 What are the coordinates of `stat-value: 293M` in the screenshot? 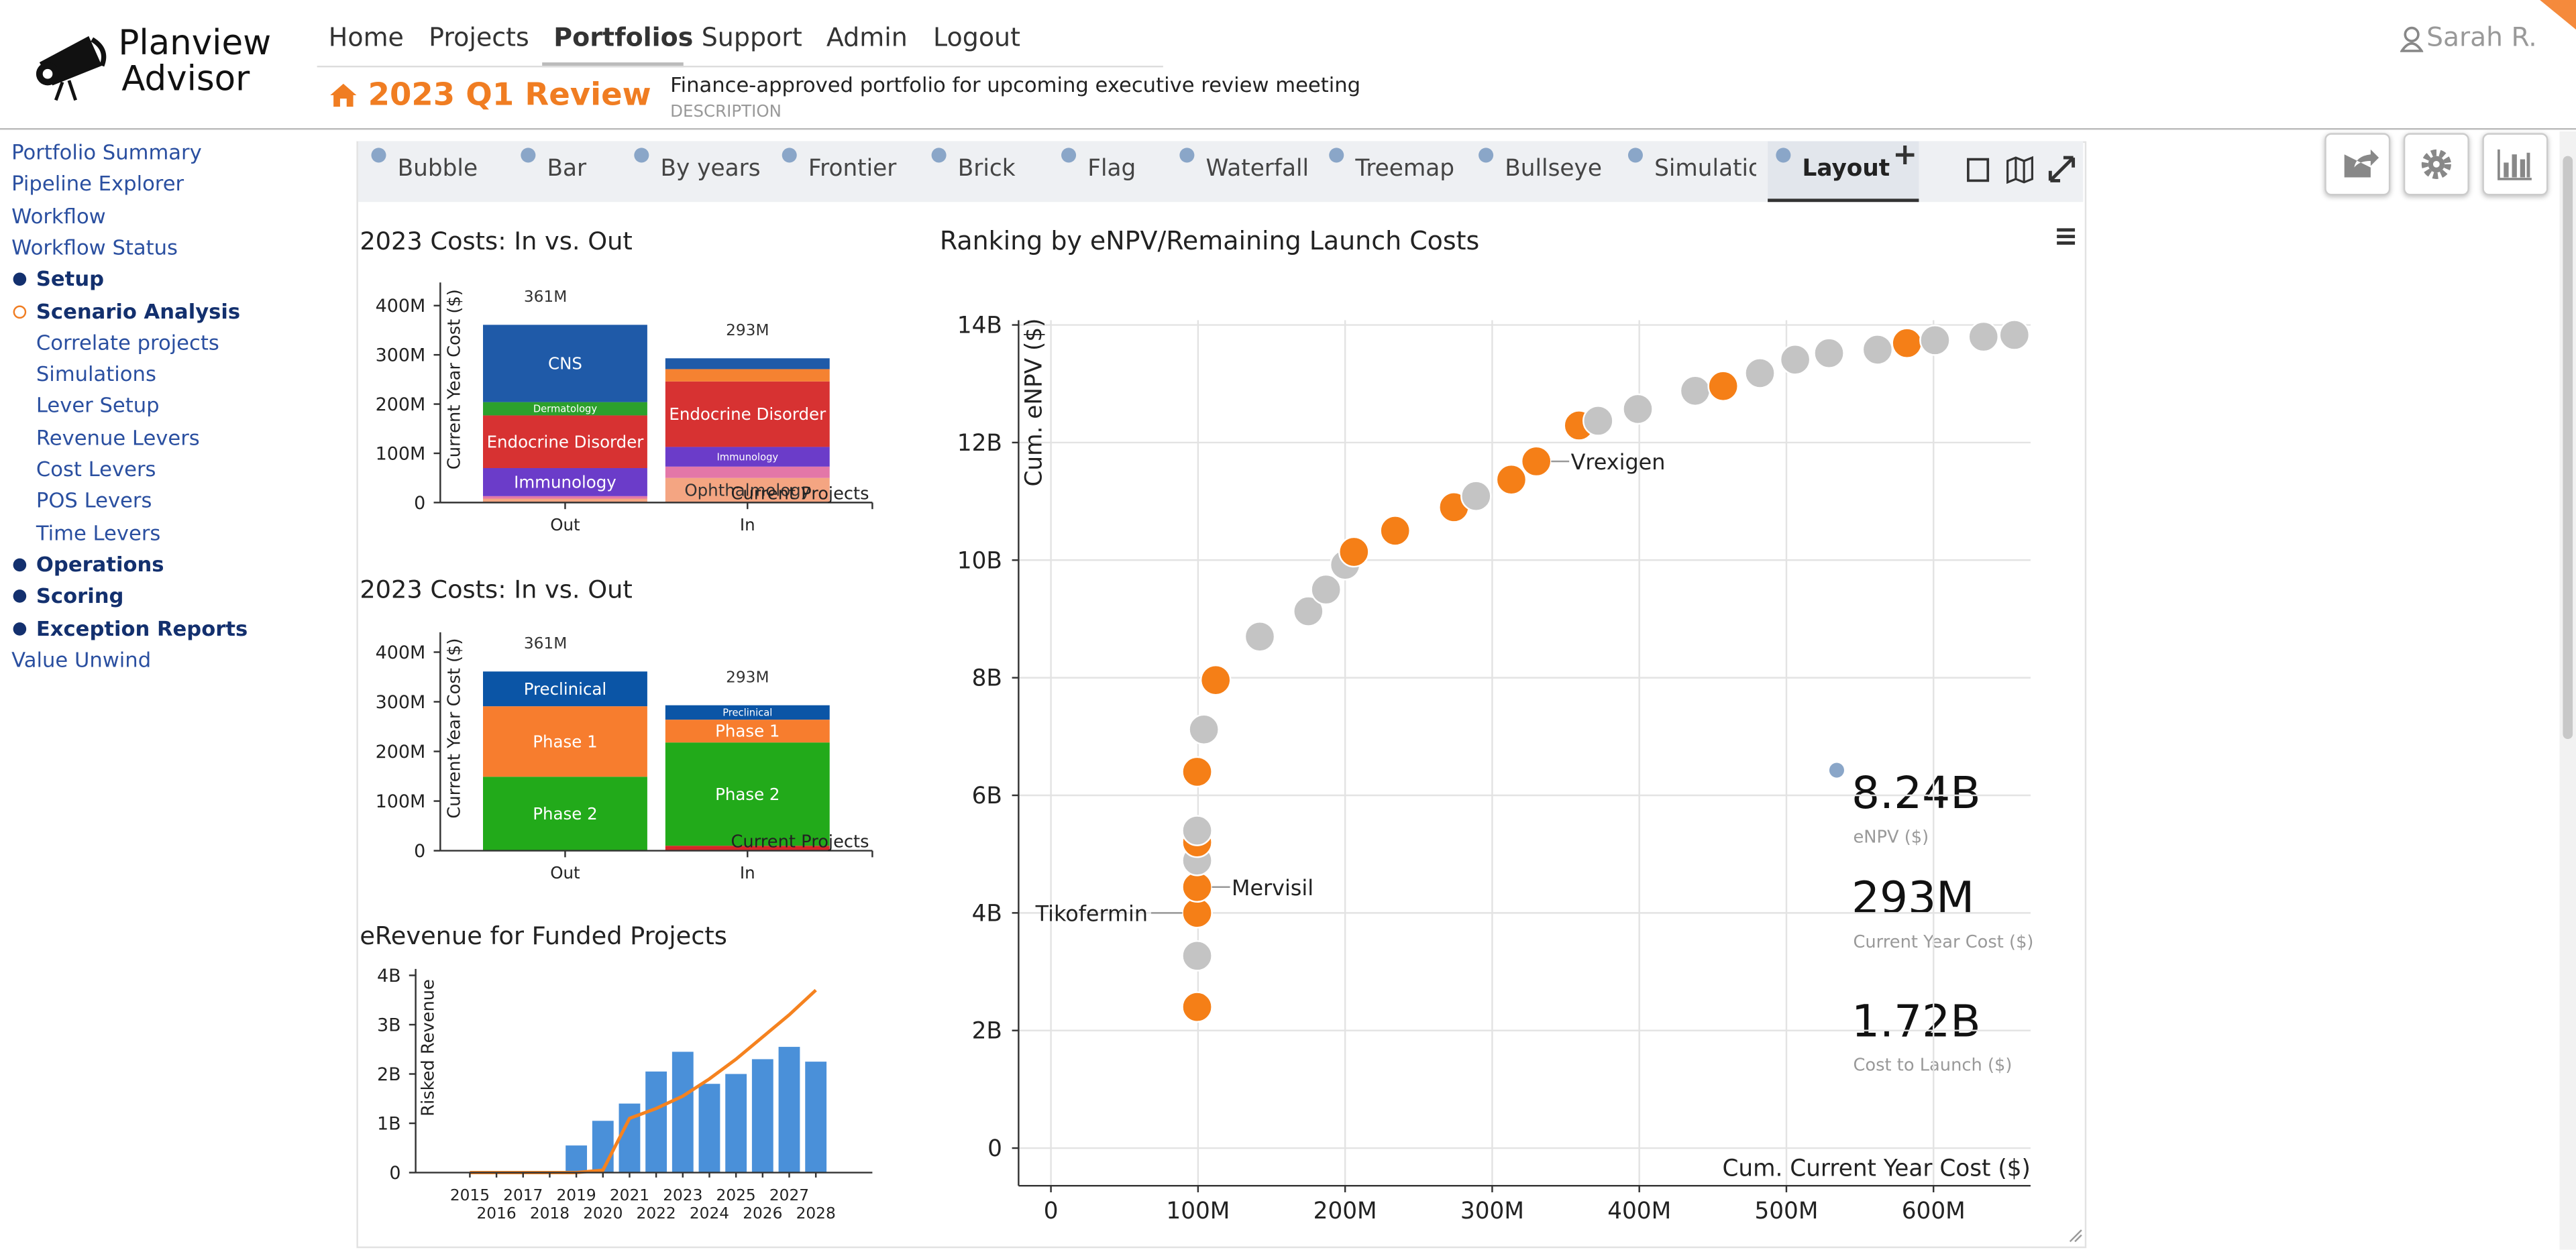 It's located at (1912, 898).